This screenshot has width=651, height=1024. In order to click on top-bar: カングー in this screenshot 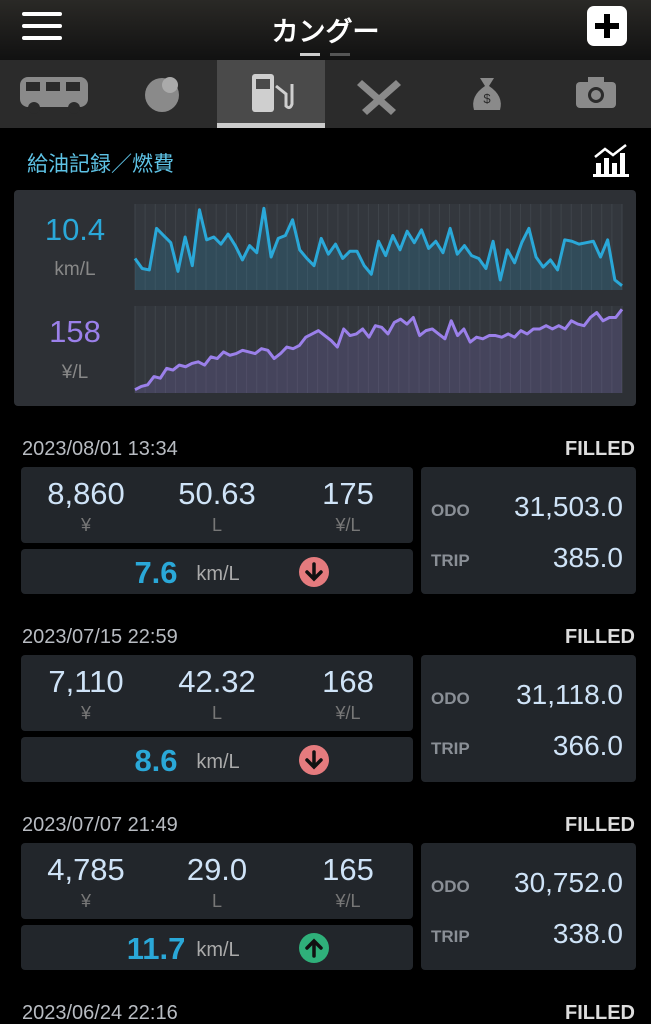, I will do `click(325, 30)`.